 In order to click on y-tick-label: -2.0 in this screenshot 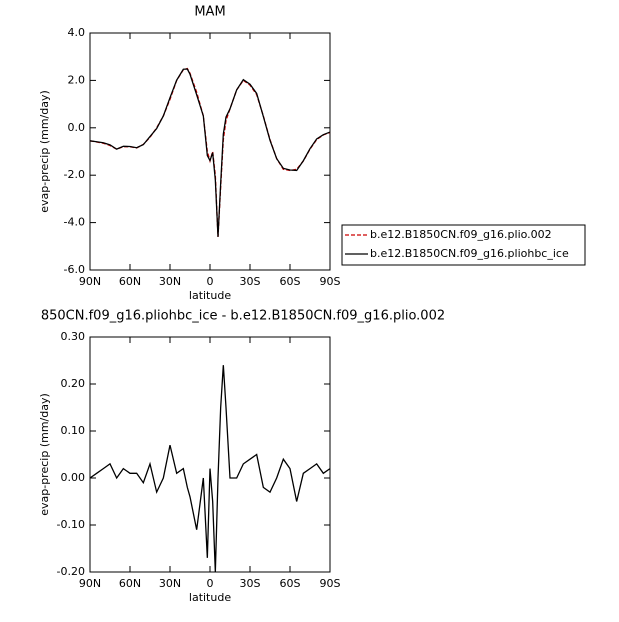, I will do `click(74, 174)`.